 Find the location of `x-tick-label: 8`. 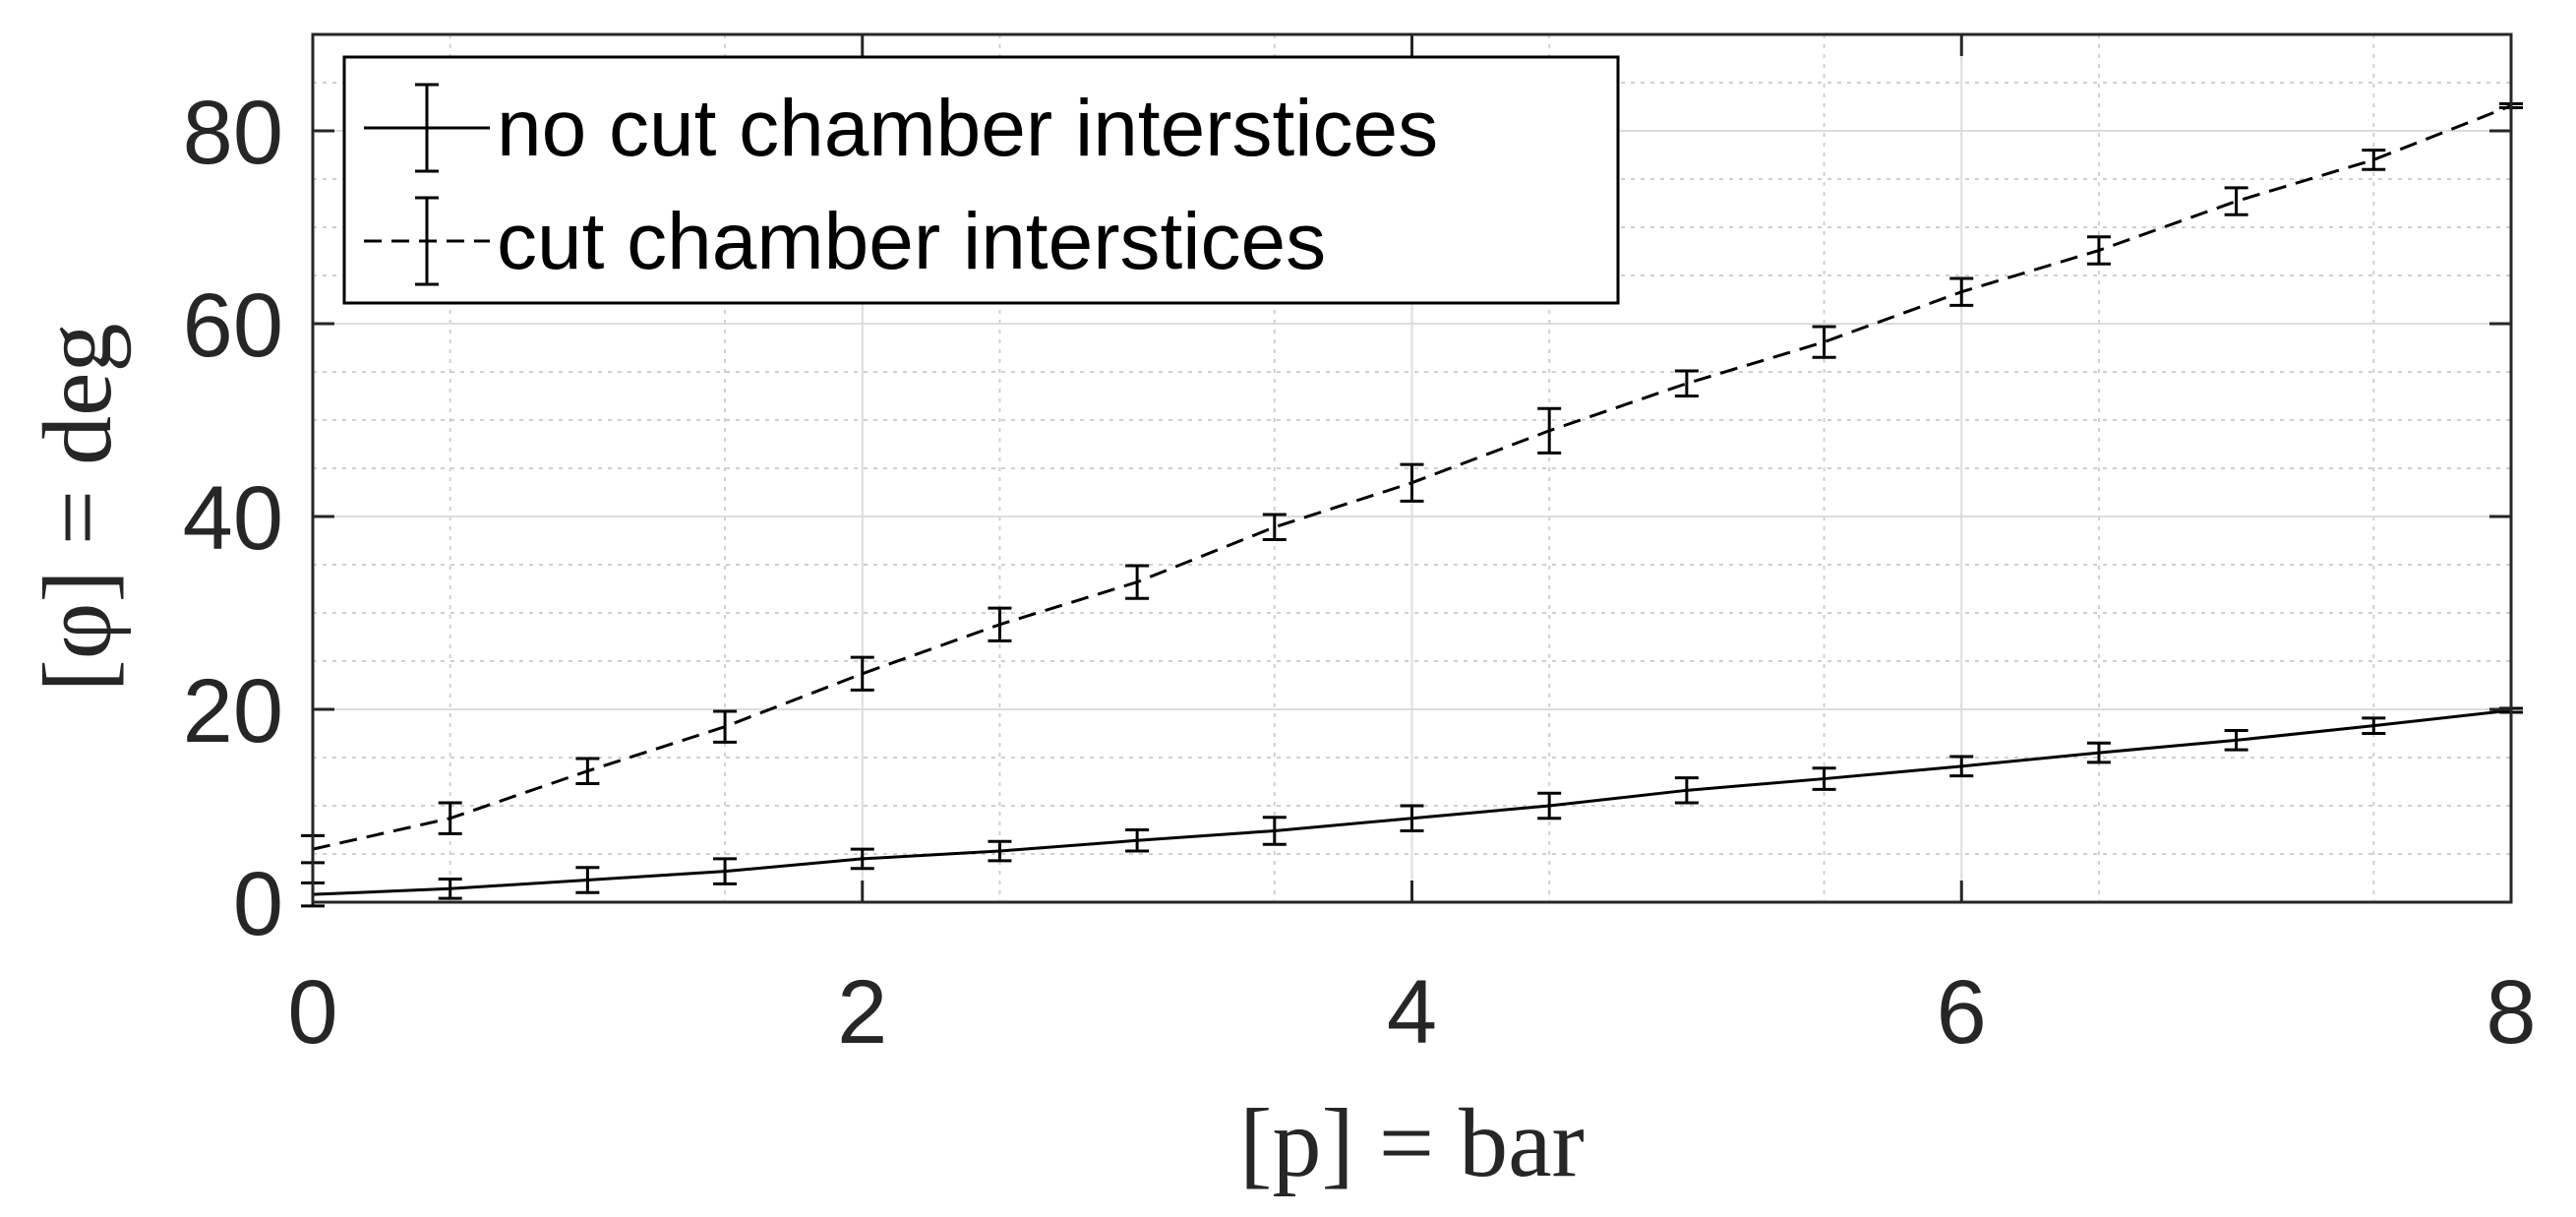

x-tick-label: 8 is located at coordinates (2511, 1012).